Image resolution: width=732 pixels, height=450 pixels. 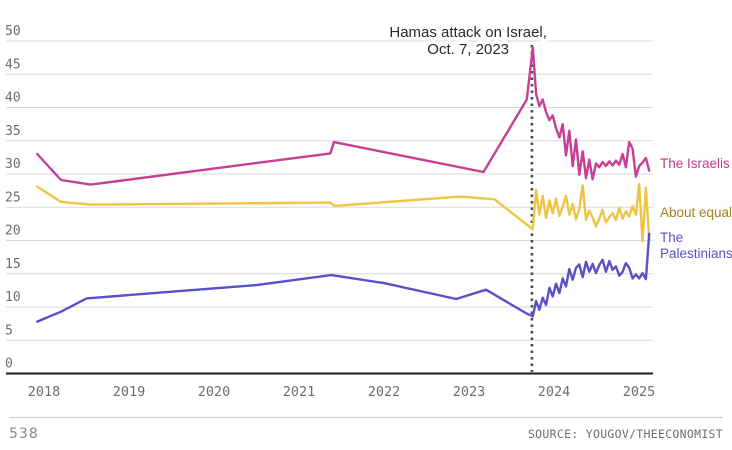 What do you see at coordinates (696, 212) in the screenshot?
I see `series-label-about-equal: About equal` at bounding box center [696, 212].